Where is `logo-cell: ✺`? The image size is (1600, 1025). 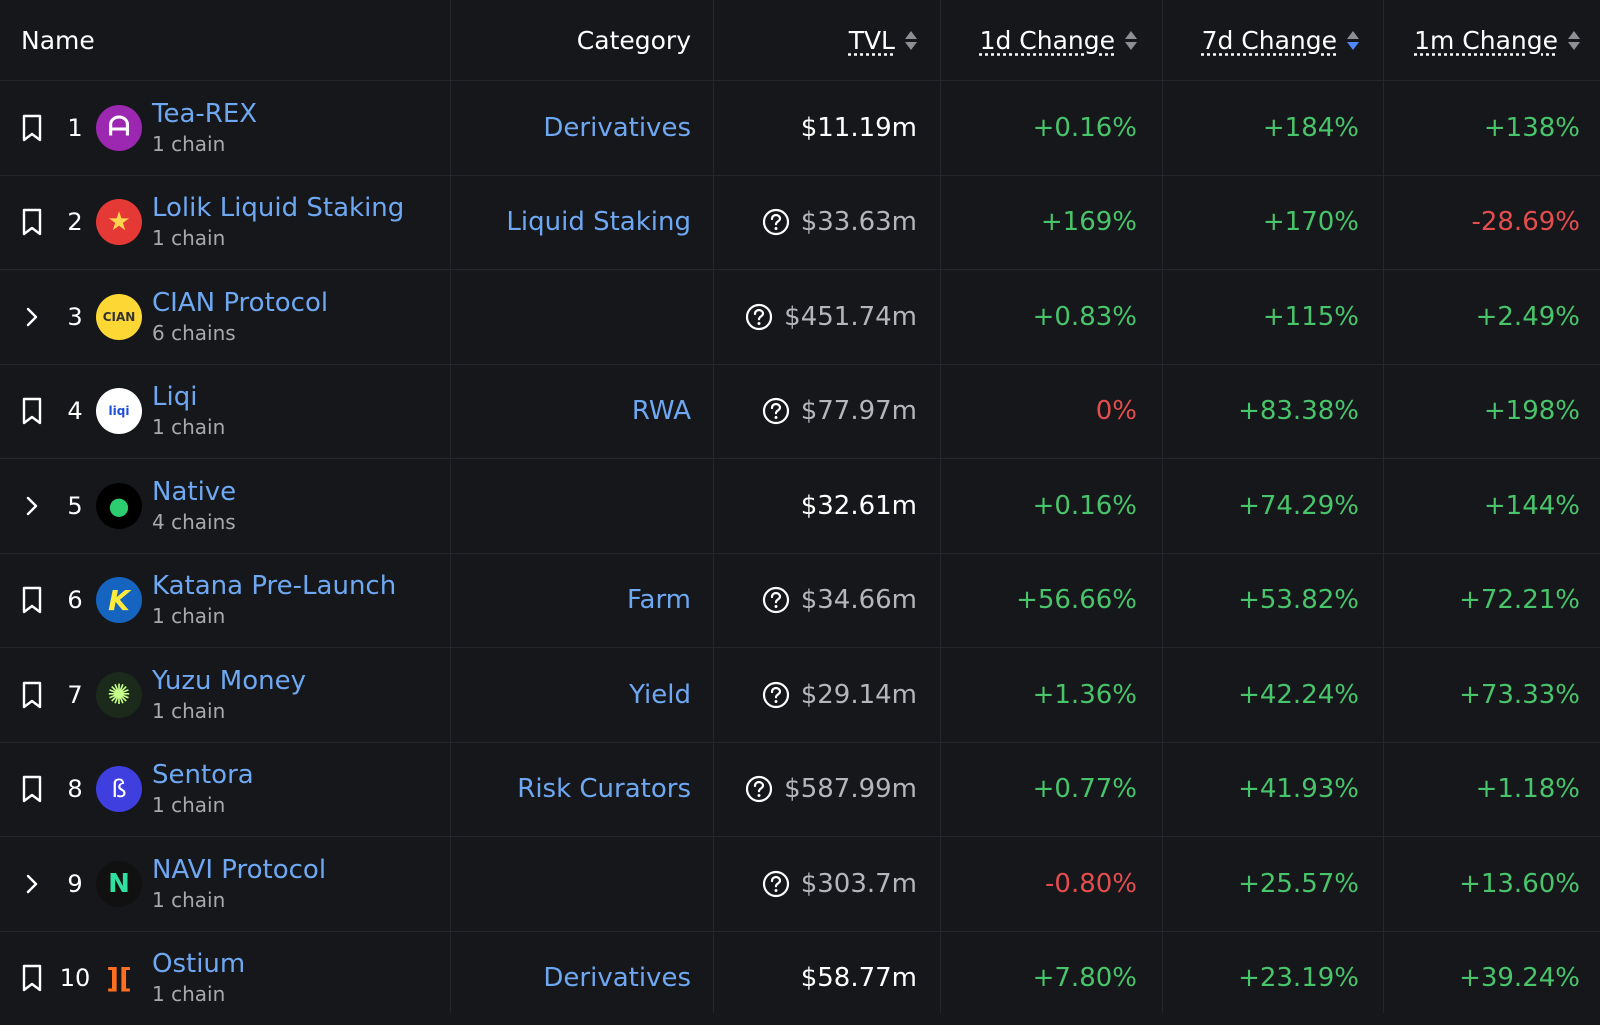 logo-cell: ✺ is located at coordinates (119, 694).